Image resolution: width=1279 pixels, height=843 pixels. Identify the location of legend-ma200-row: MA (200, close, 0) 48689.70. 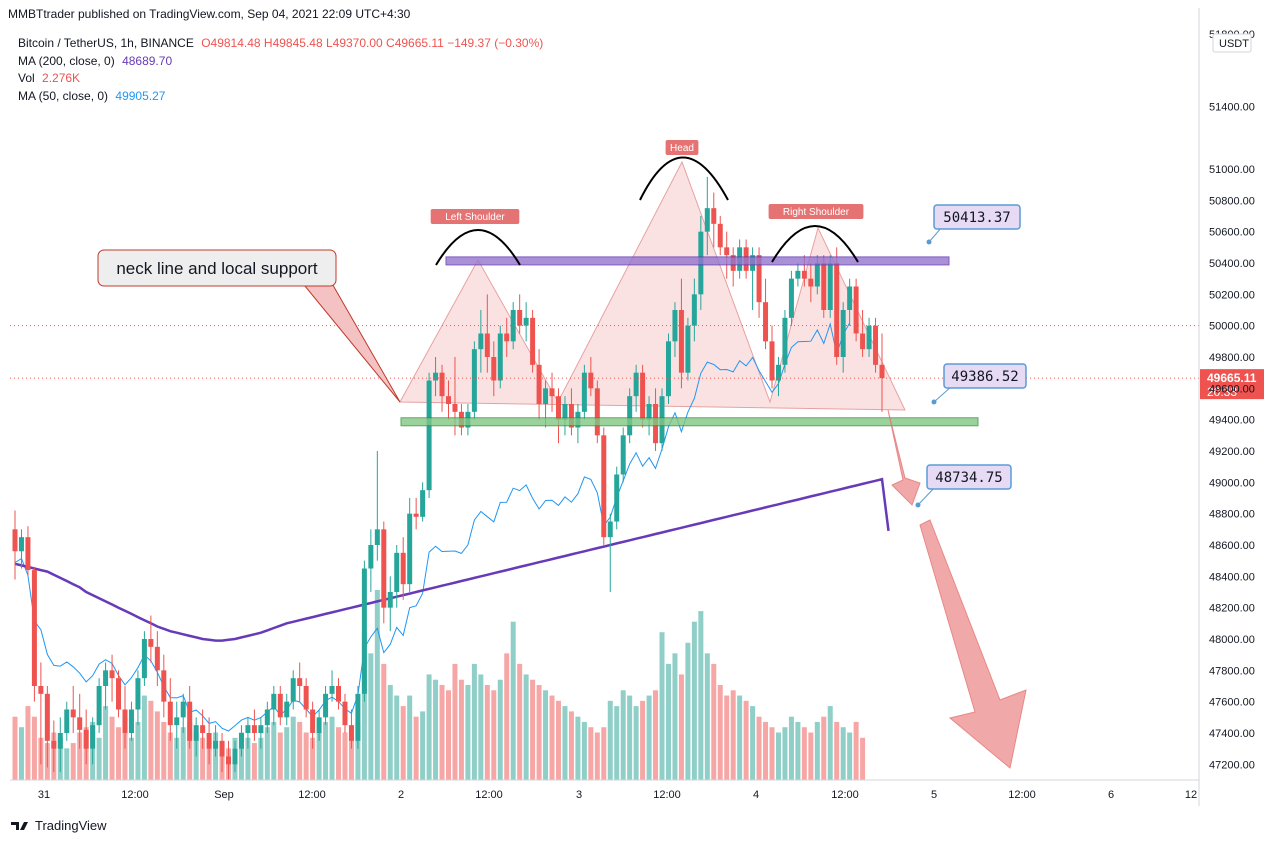
(280, 62).